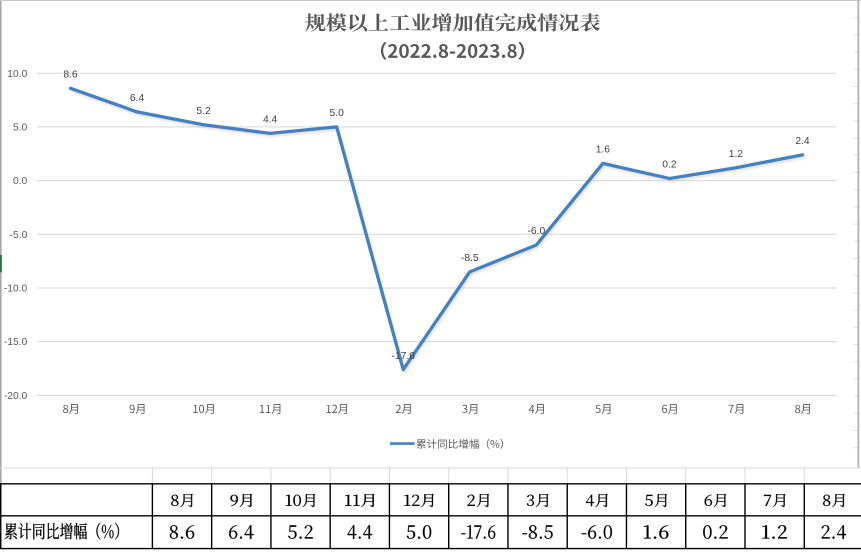 The width and height of the screenshot is (861, 556). Describe the element at coordinates (270, 120) in the screenshot. I see `svg-text: 4.4` at that location.